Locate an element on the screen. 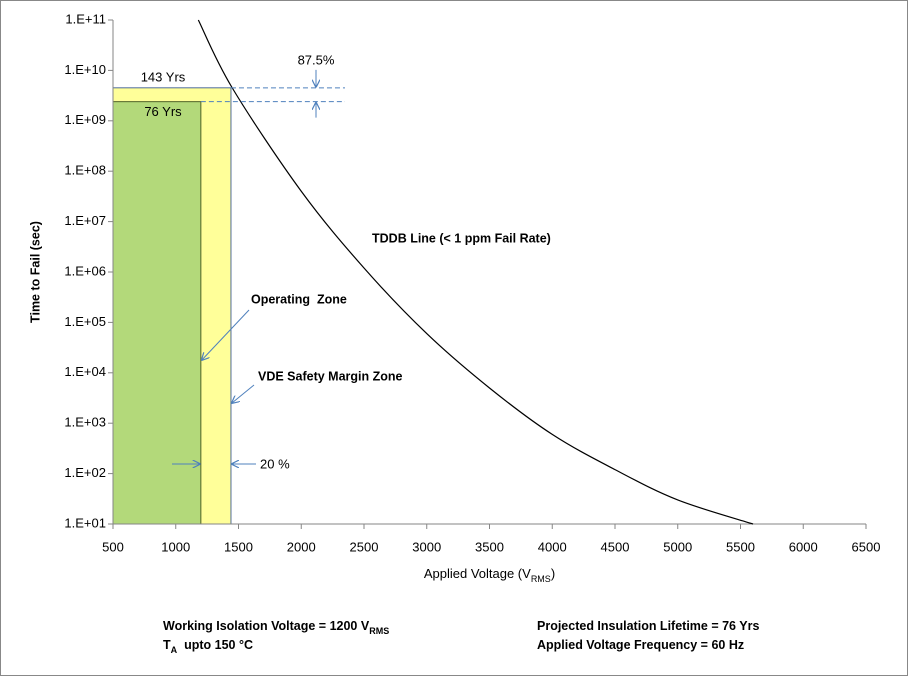  zone-label: Operating Zone is located at coordinates (299, 299).